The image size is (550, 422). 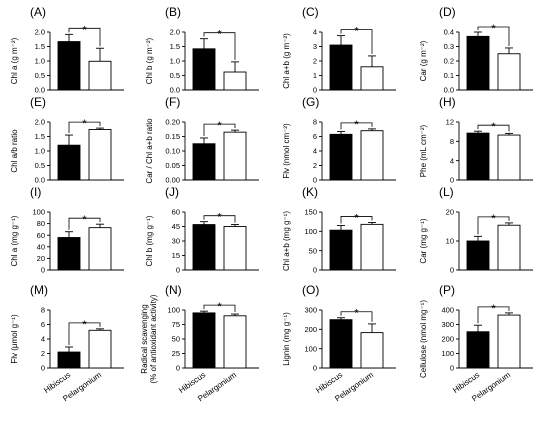 I want to click on panel-label: (J), so click(x=172, y=192).